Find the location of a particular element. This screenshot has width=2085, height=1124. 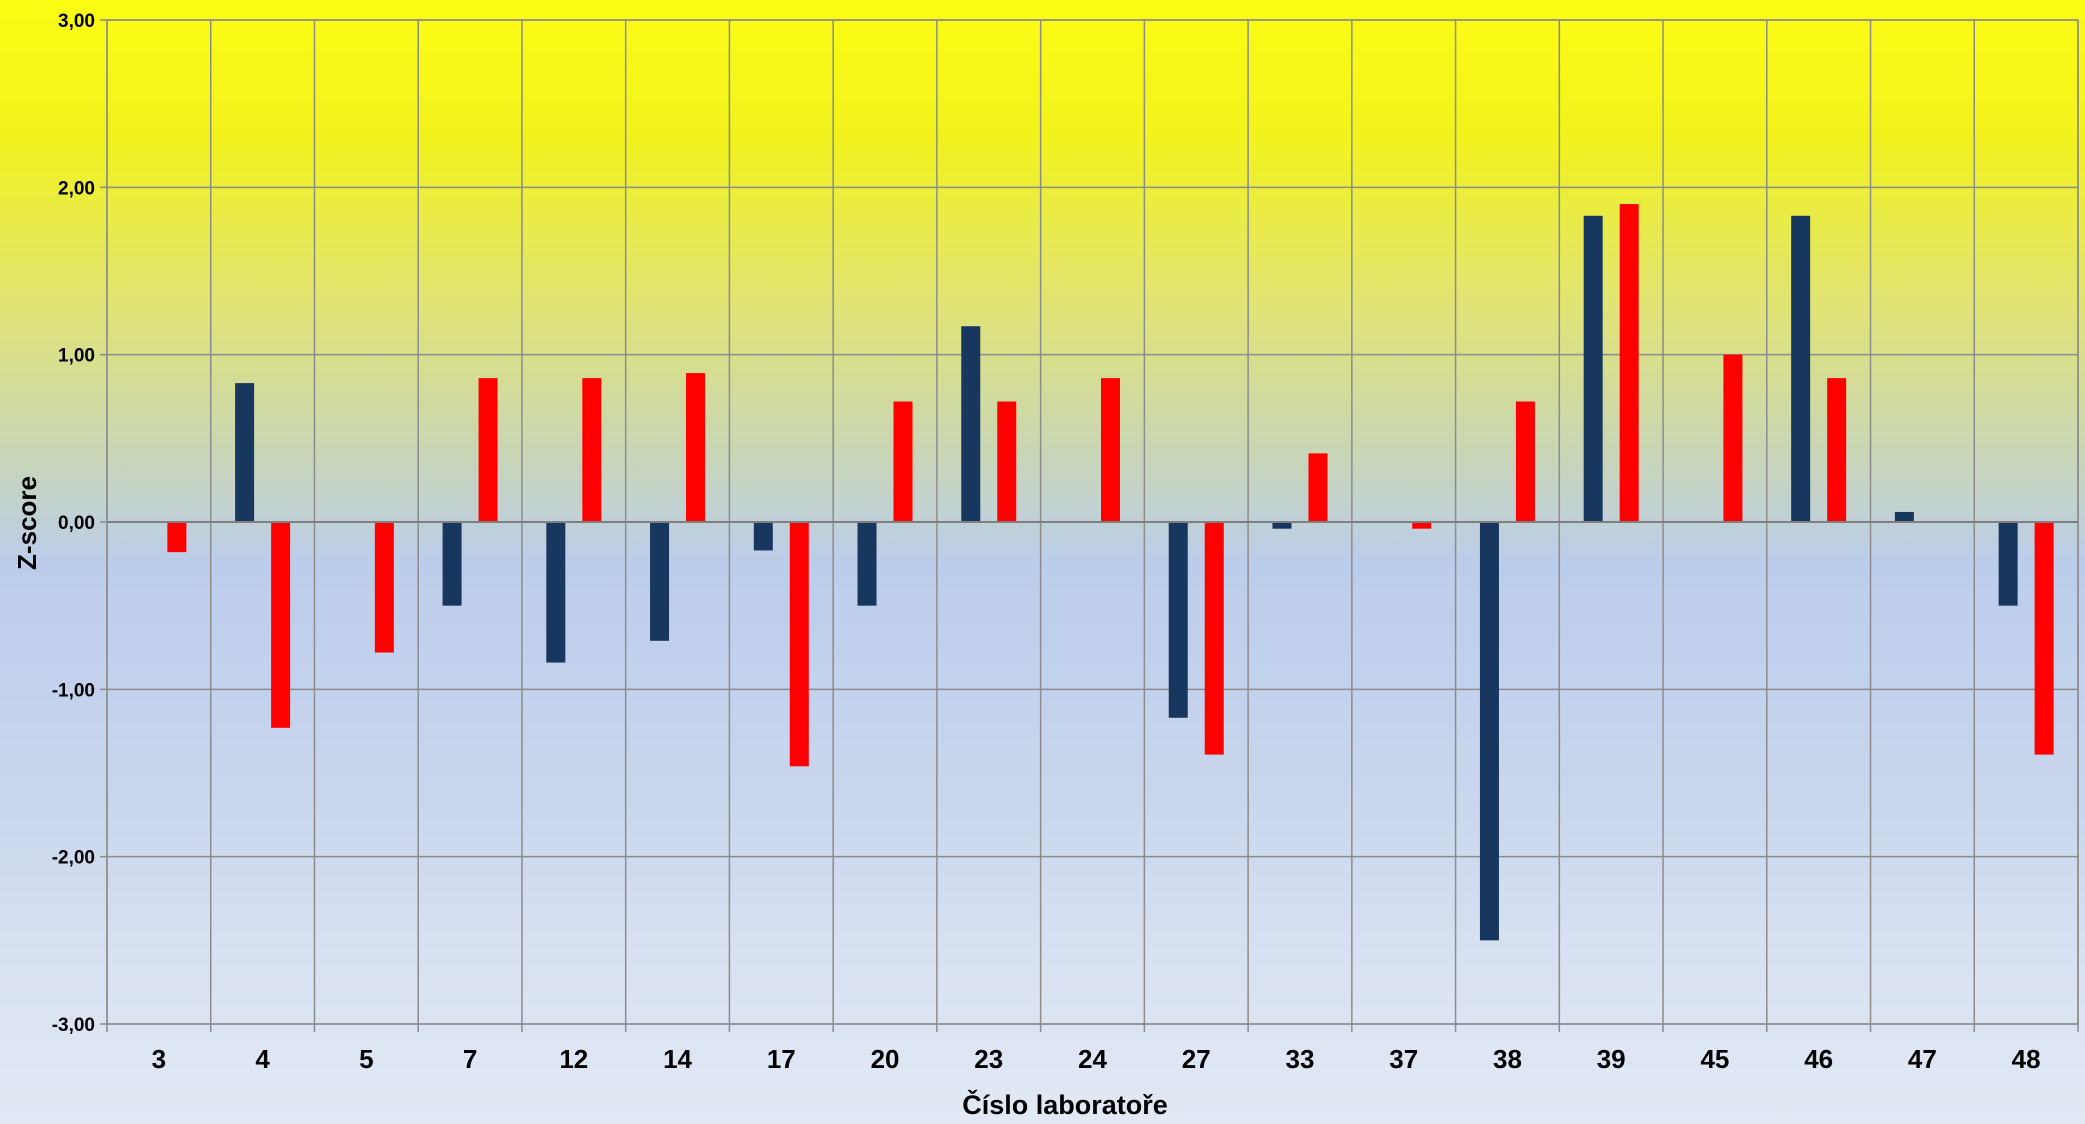

x-tick-label: 39 is located at coordinates (1611, 1059).